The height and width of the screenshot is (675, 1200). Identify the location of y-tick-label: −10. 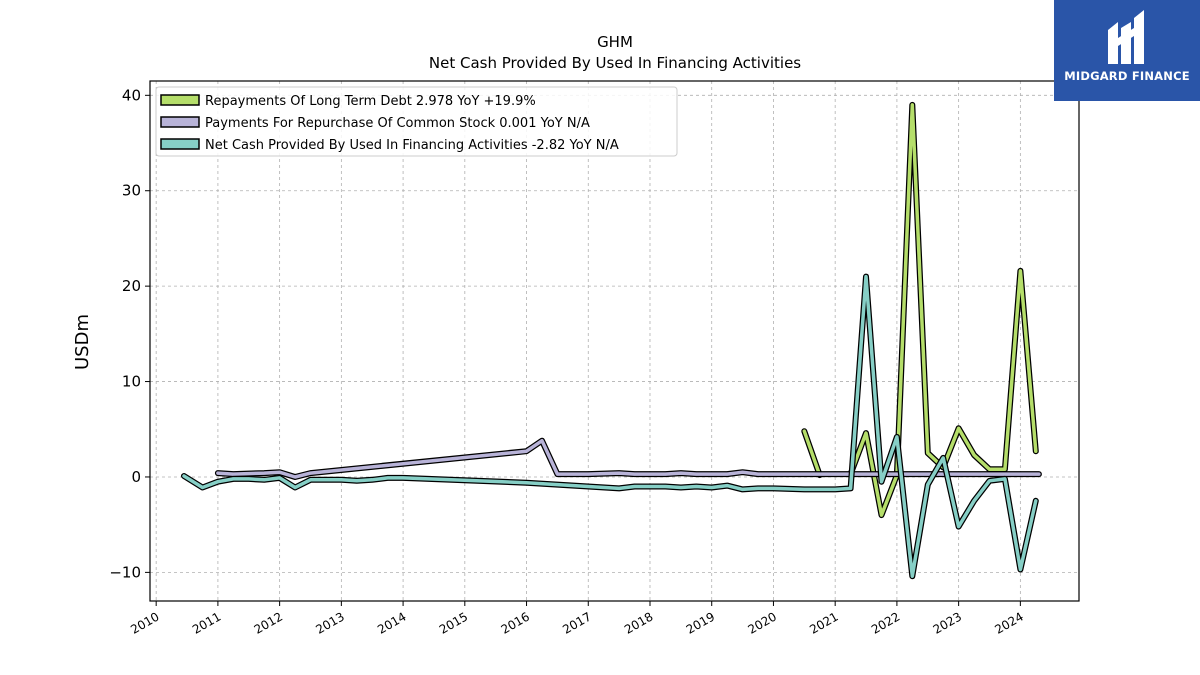
(125, 572).